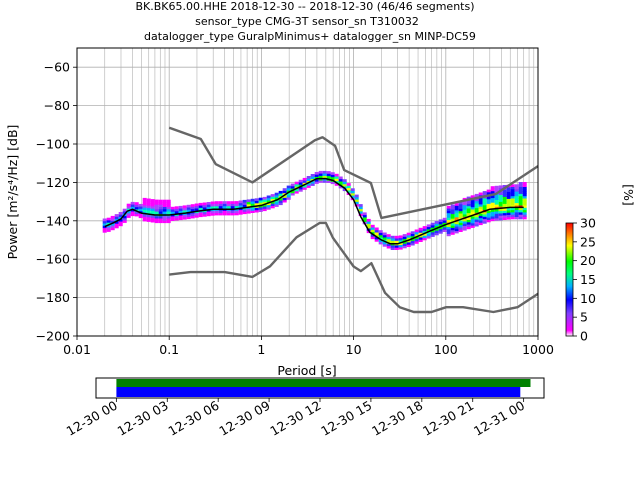 This screenshot has width=640, height=480. I want to click on y-tick-label: −120, so click(53, 182).